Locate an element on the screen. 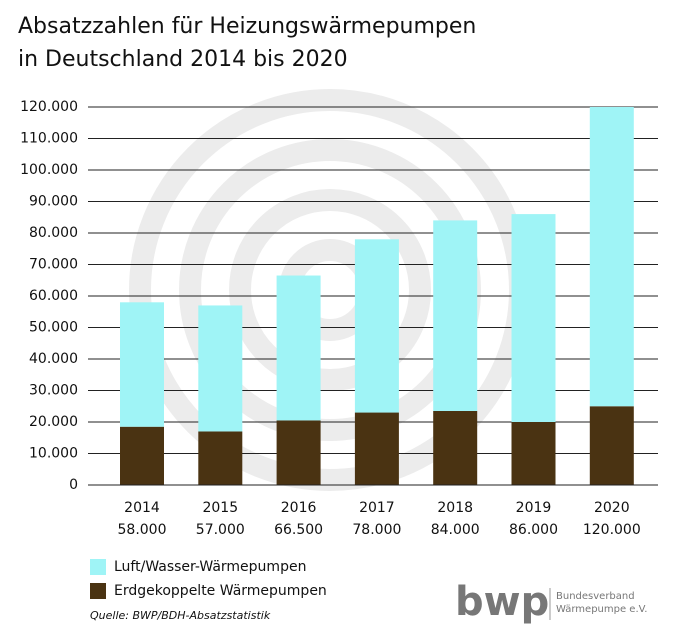 This screenshot has height=630, width=676. chart-title: Absatzzahlen für Heizungswärmepumpen is located at coordinates (247, 26).